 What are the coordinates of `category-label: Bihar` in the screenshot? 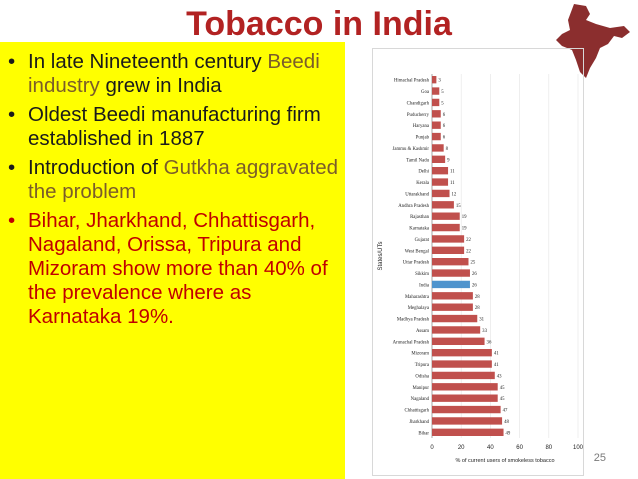 It's located at (423, 433).